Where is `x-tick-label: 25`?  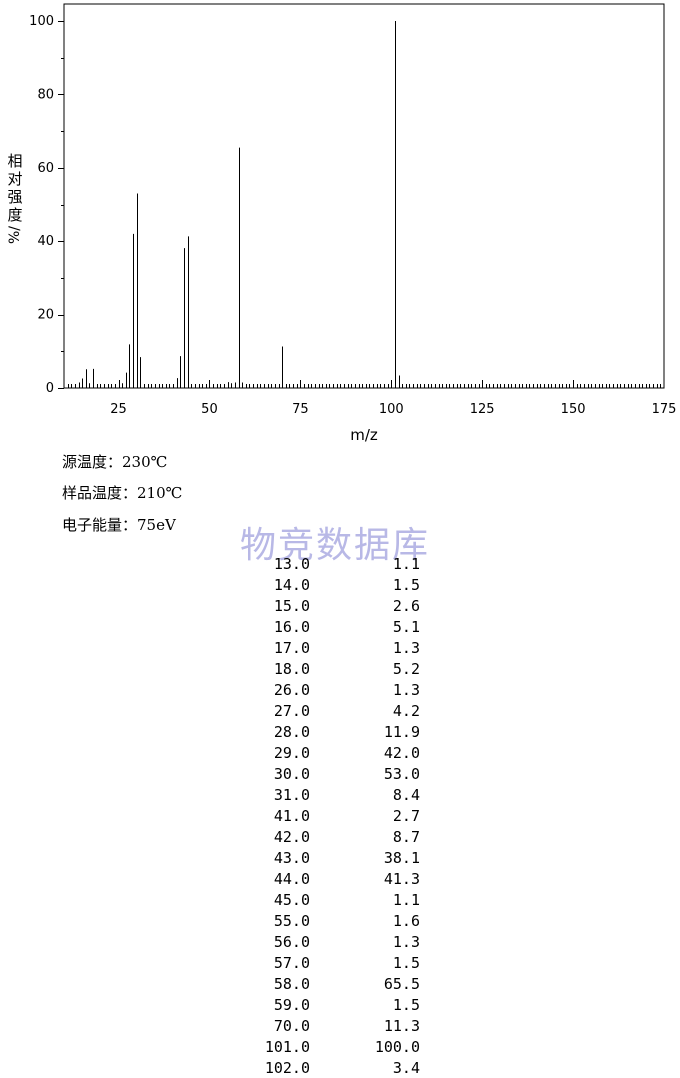
x-tick-label: 25 is located at coordinates (118, 409).